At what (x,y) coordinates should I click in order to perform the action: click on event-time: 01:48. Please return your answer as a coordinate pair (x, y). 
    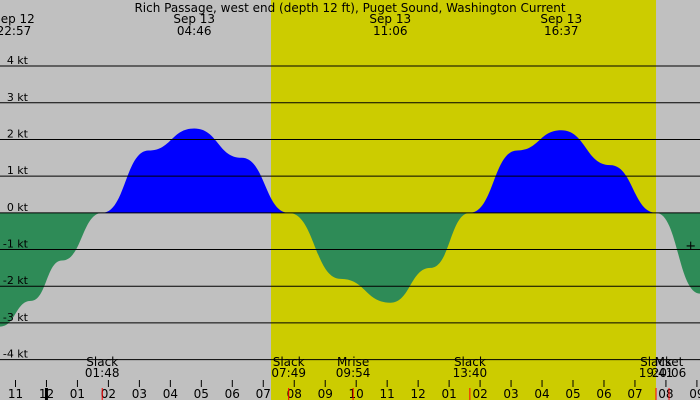
    Looking at the image, I should click on (102, 373).